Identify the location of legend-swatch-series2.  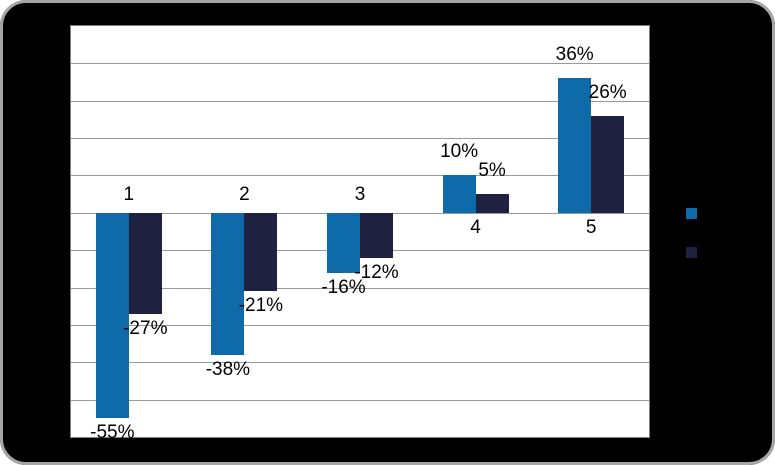
(691, 252).